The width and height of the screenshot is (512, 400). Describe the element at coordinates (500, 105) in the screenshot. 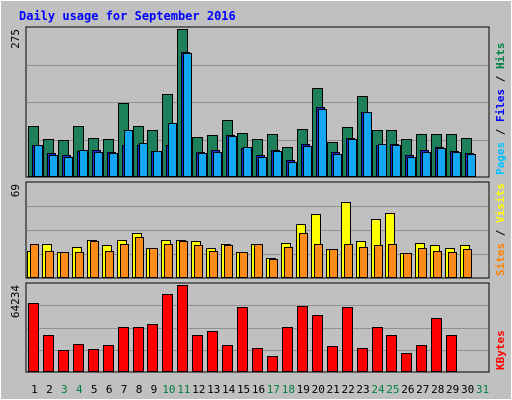

I see `legend-files: Files` at that location.